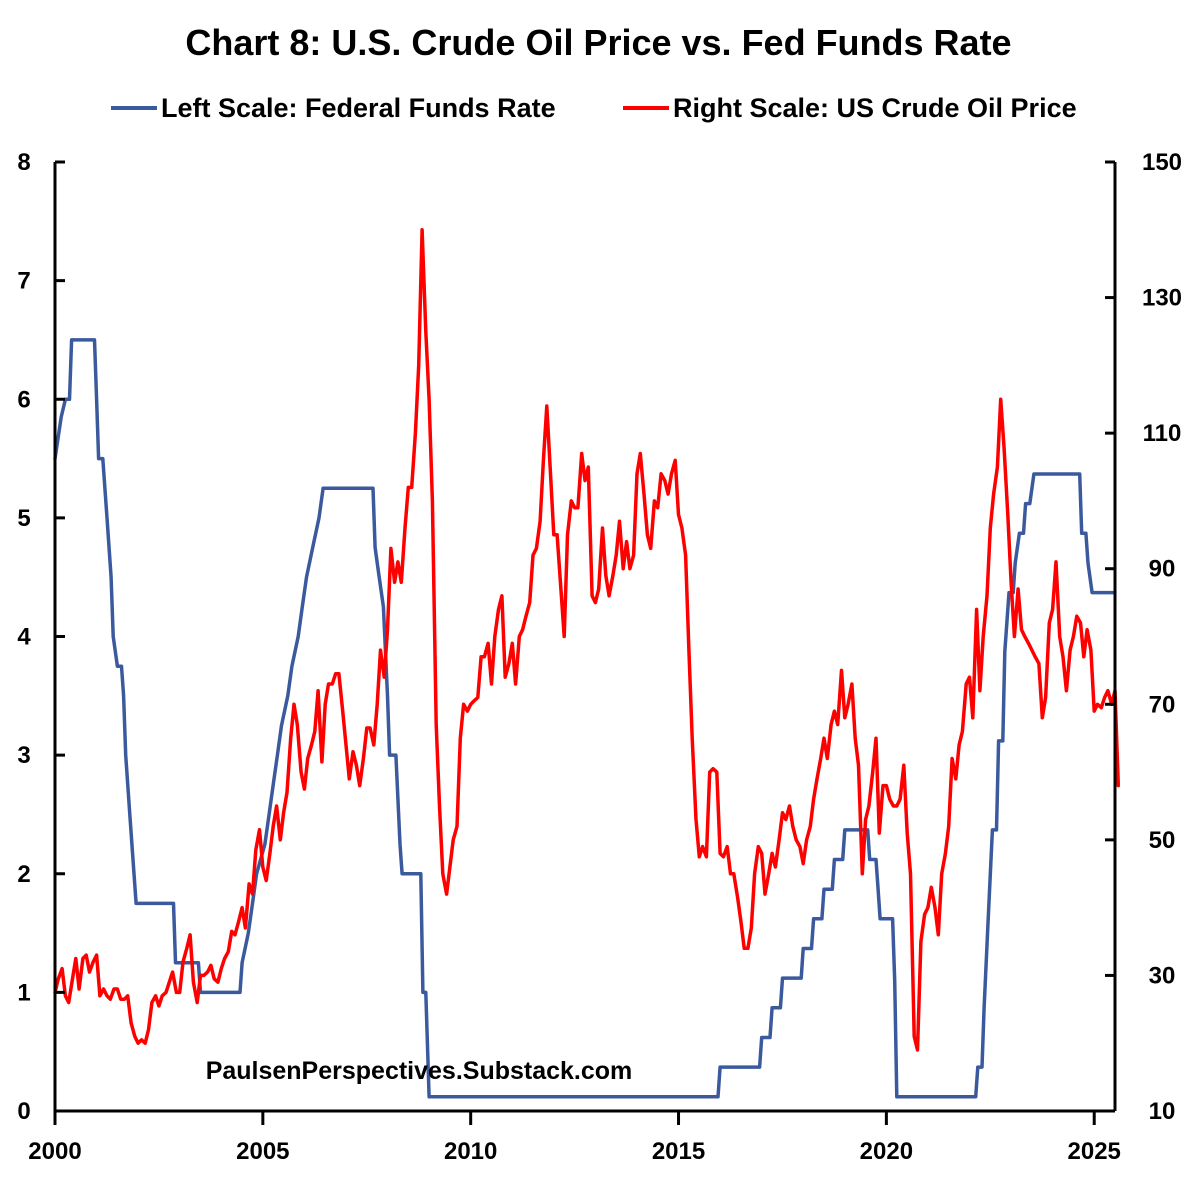 The width and height of the screenshot is (1197, 1179). I want to click on x-tick-label: 2025, so click(1094, 1151).